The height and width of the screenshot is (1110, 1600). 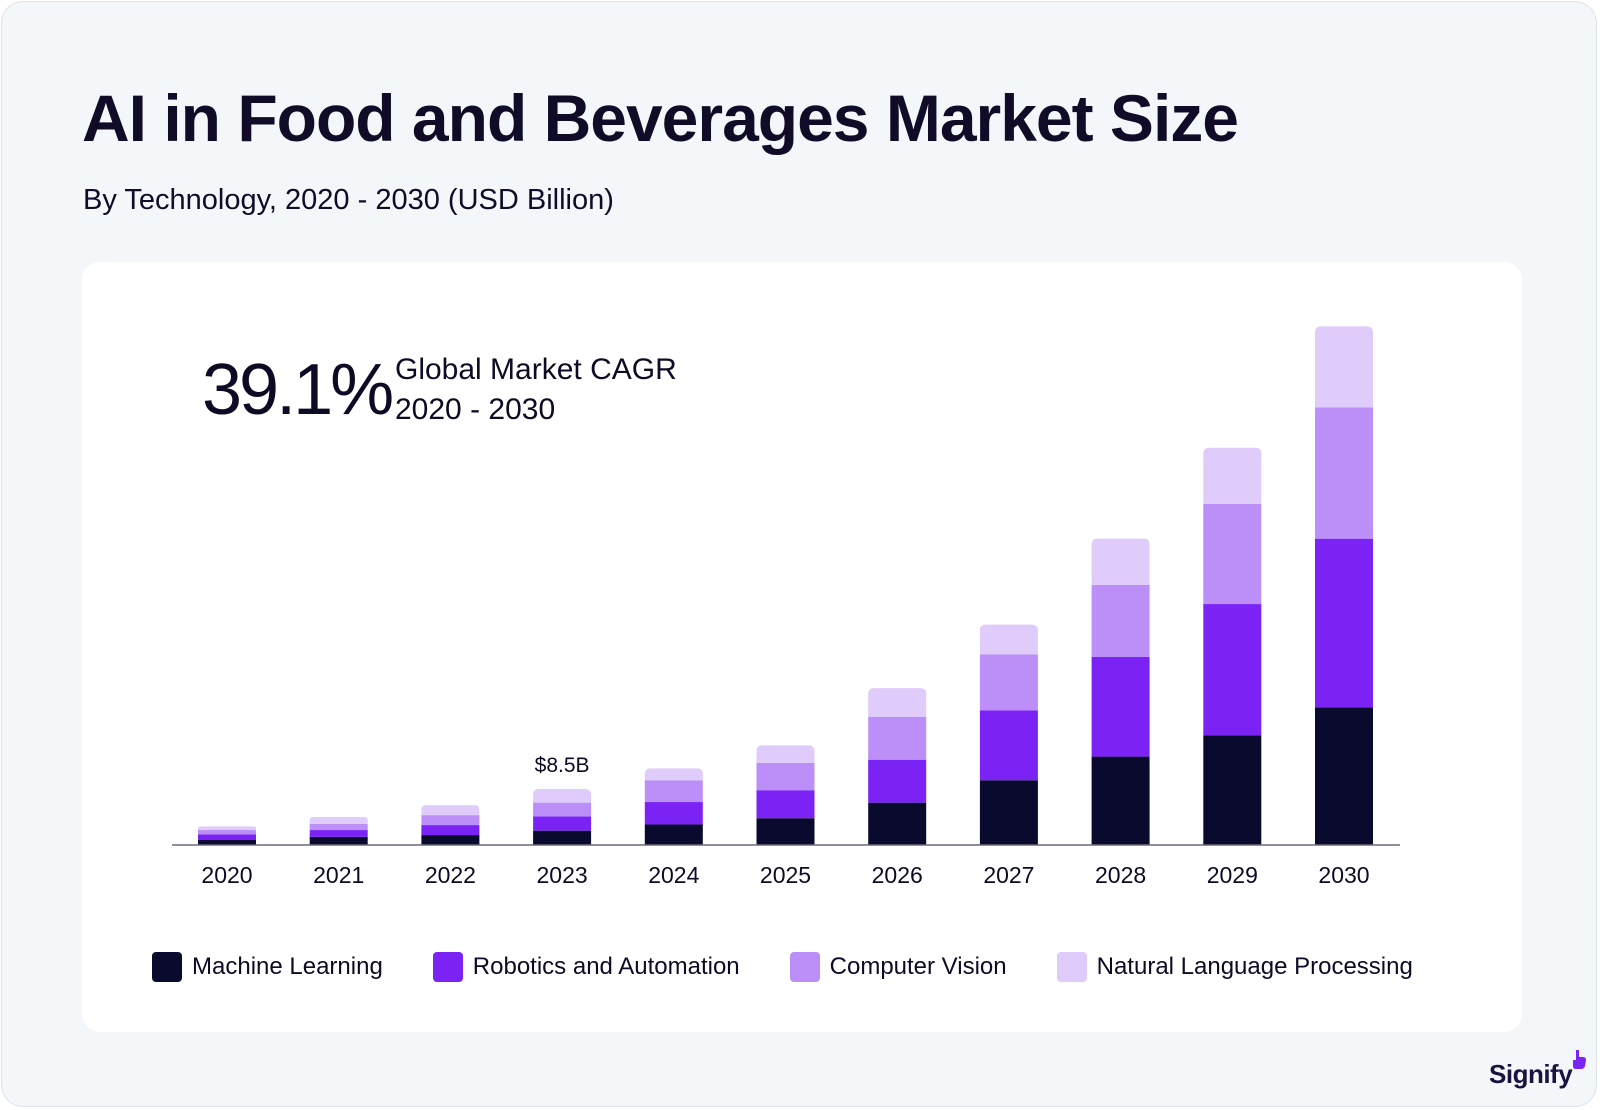 I want to click on x-tick-label-2020: 2020, so click(x=226, y=875).